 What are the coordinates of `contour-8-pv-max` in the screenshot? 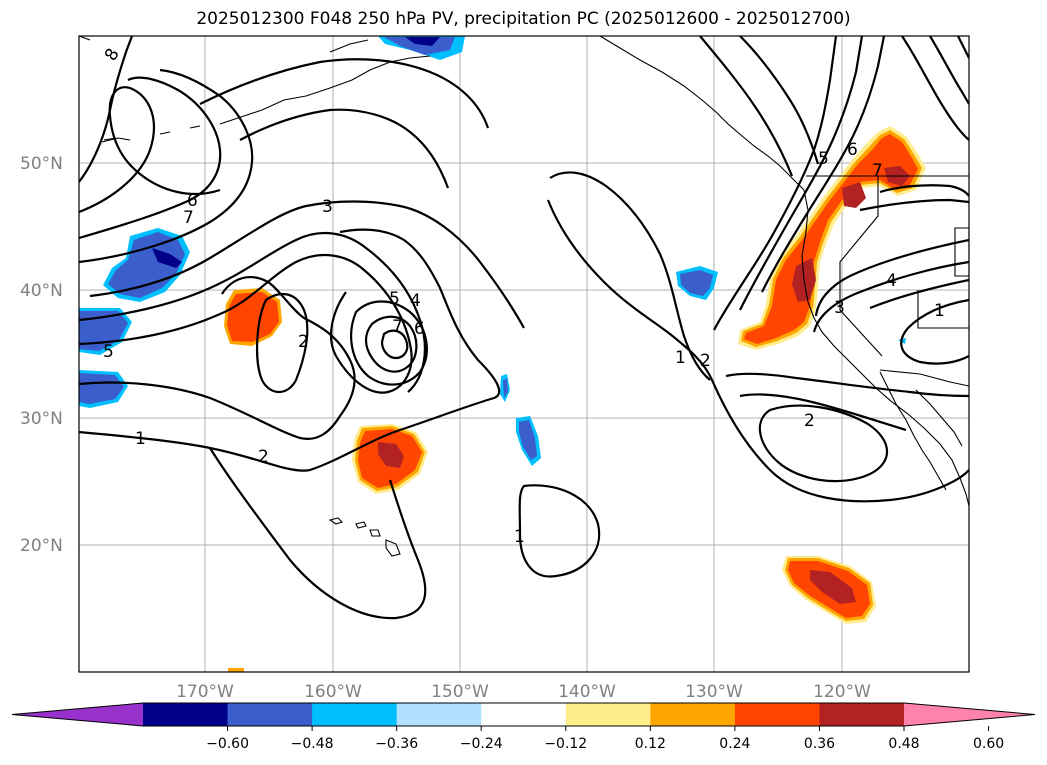 It's located at (394, 344).